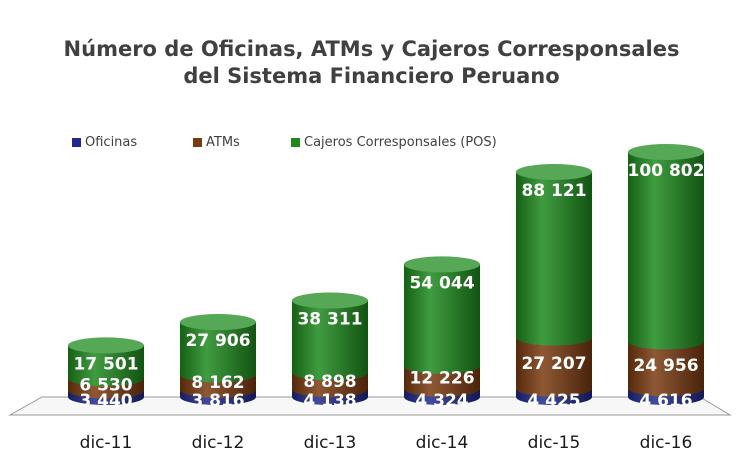  I want to click on data-label-dic-15-2: 88 121, so click(553, 191).